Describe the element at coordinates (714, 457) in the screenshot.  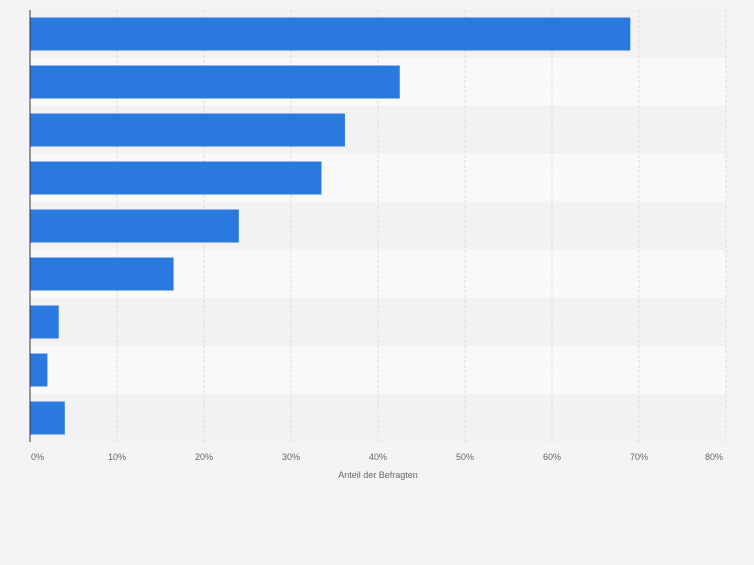
I see `x-tick-label: 80%` at that location.